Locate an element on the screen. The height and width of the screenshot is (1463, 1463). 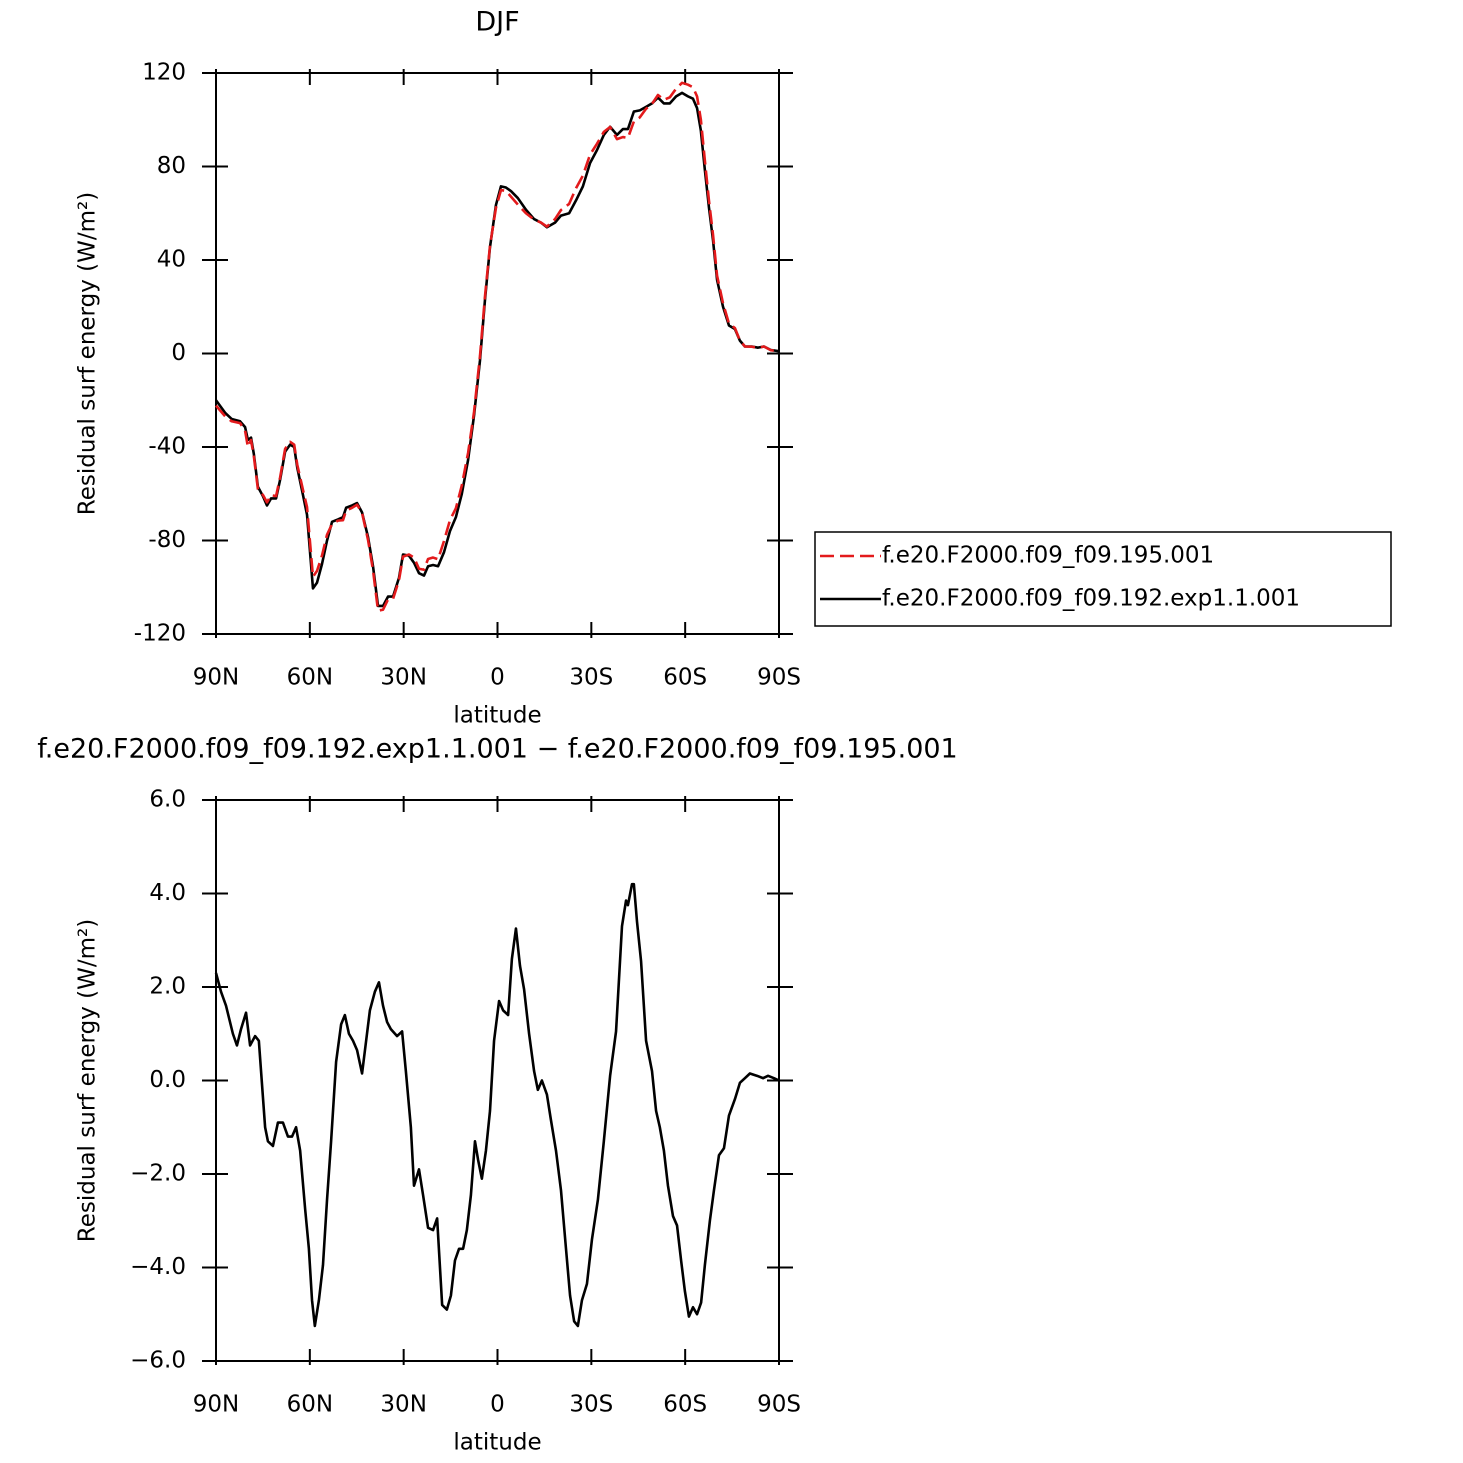
y-tick-label: 40 is located at coordinates (171, 260).